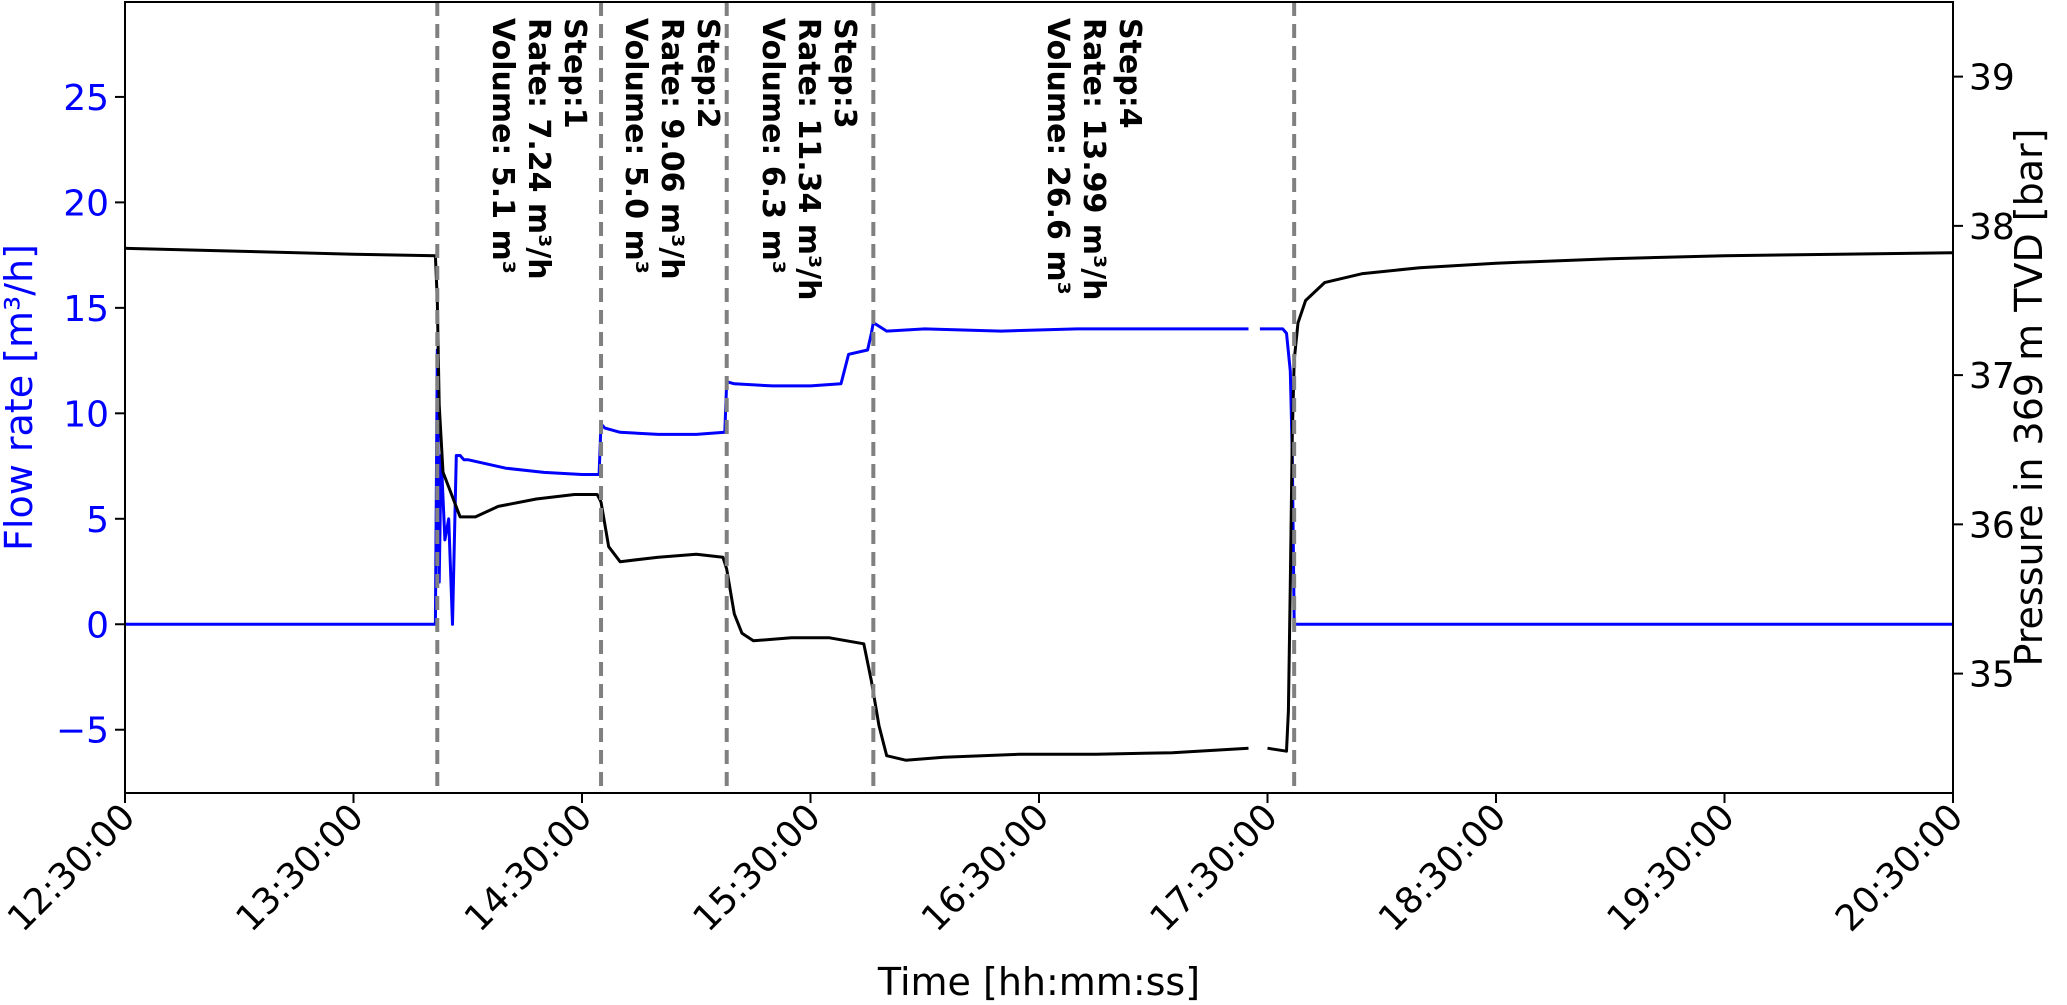  Describe the element at coordinates (707, 73) in the screenshot. I see `step-annotation-2-line-0: Step:2` at that location.